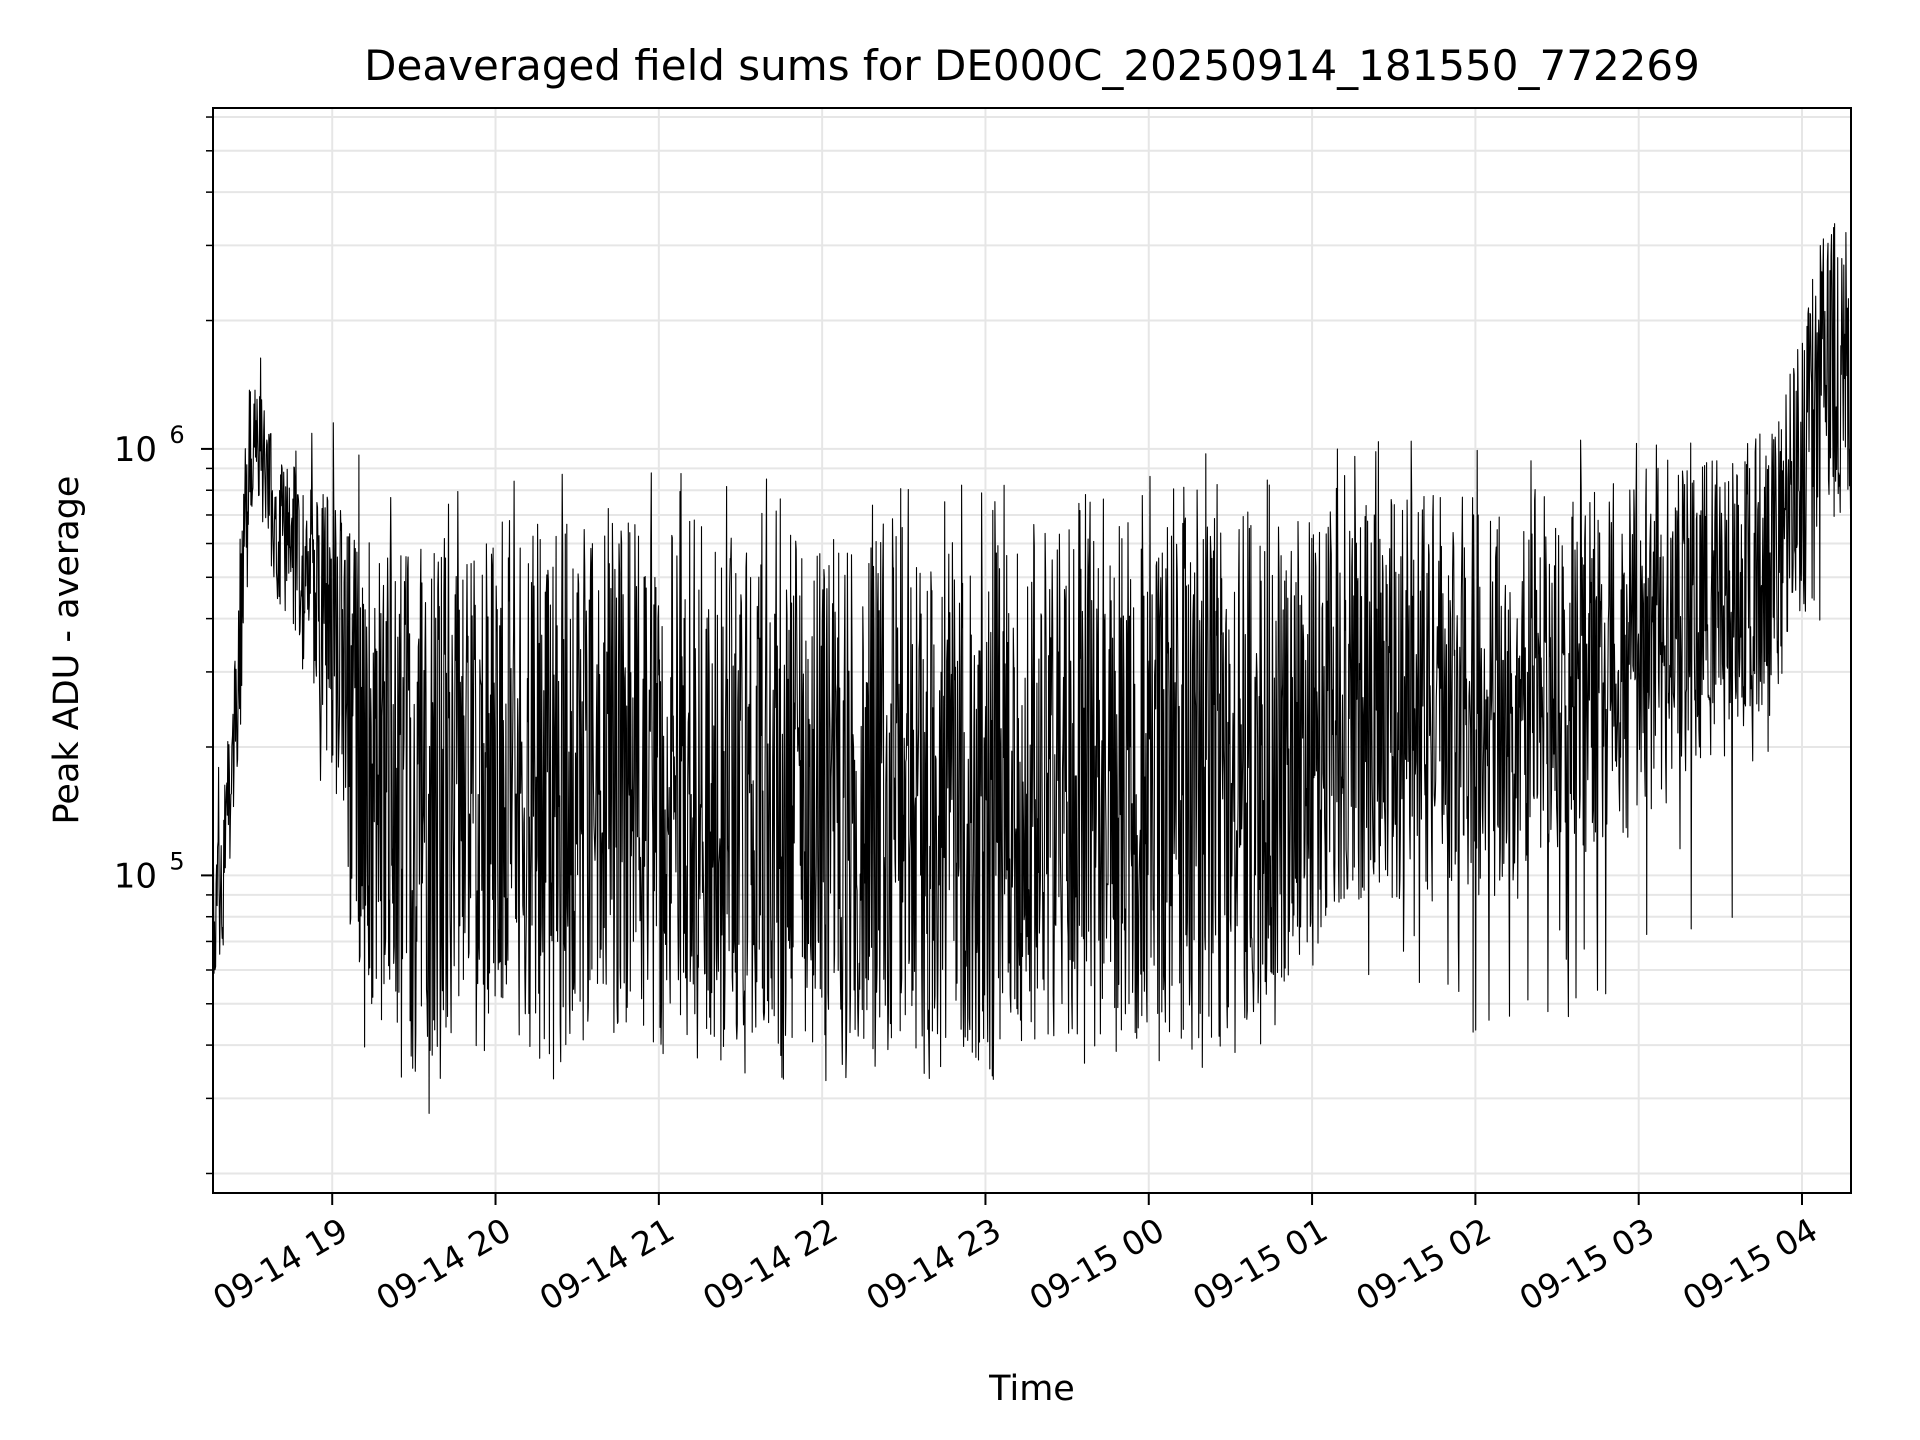  I want to click on y-tick-exponent: 5, so click(176, 861).